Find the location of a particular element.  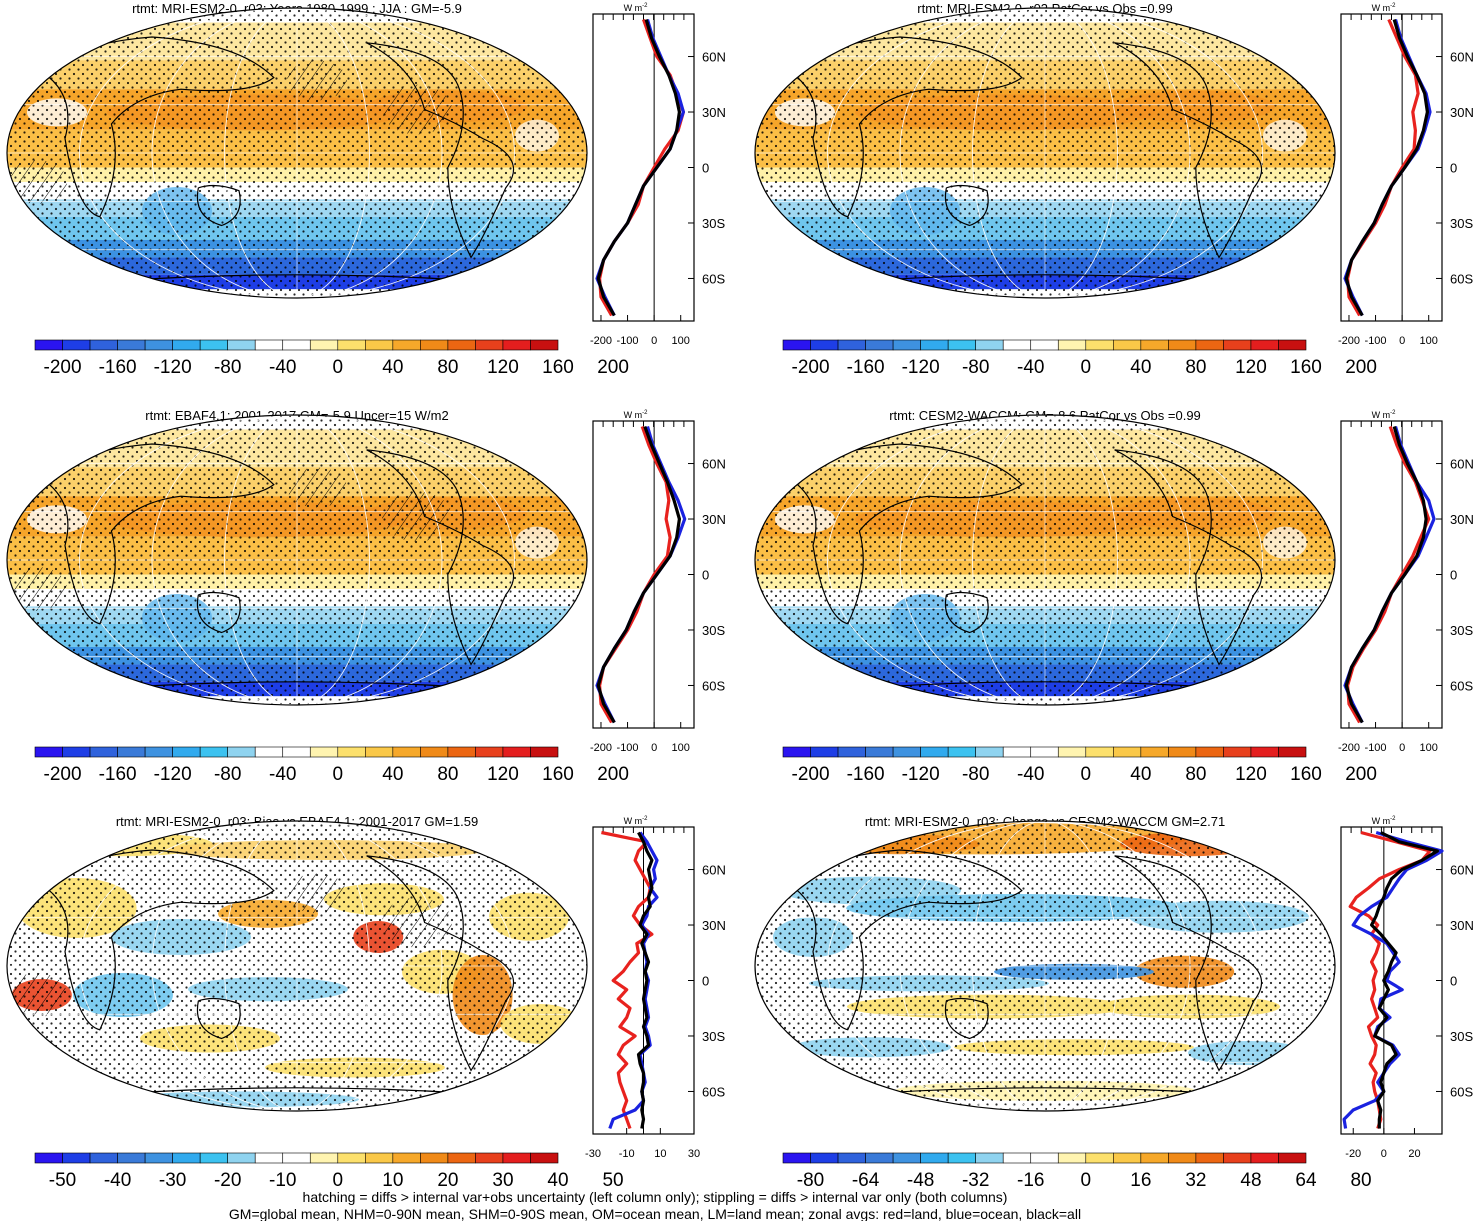

colorbar-label: -30 is located at coordinates (172, 1180).